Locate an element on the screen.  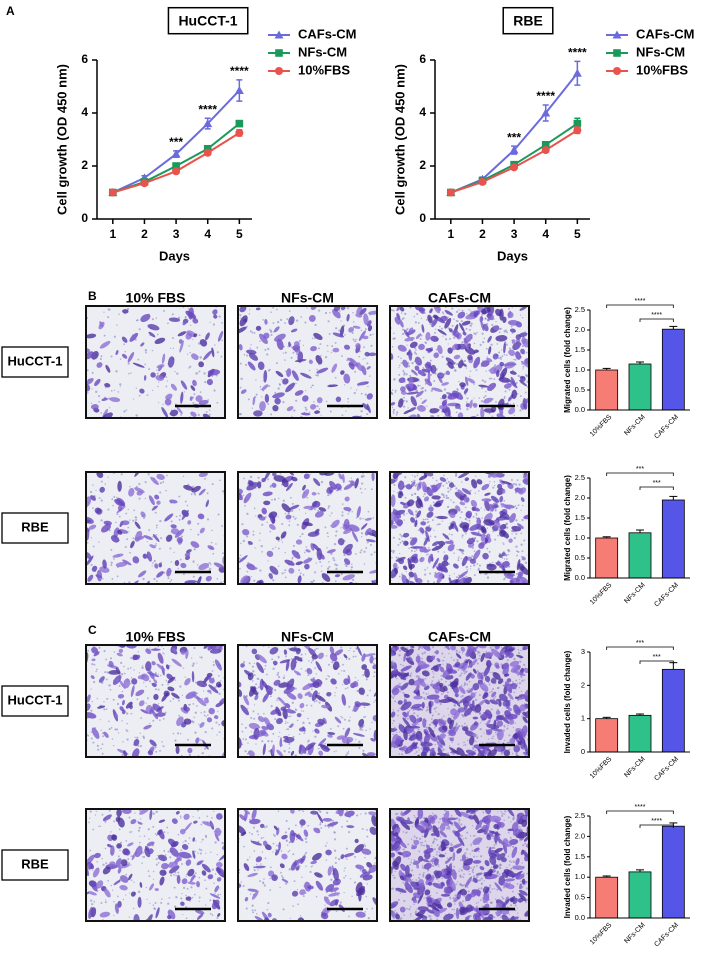
marker is located at coordinates (239, 132).